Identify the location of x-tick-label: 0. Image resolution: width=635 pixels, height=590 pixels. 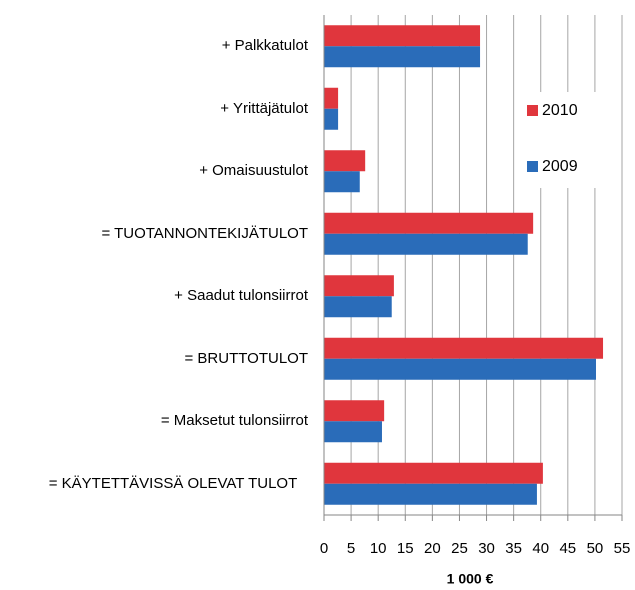
(324, 548).